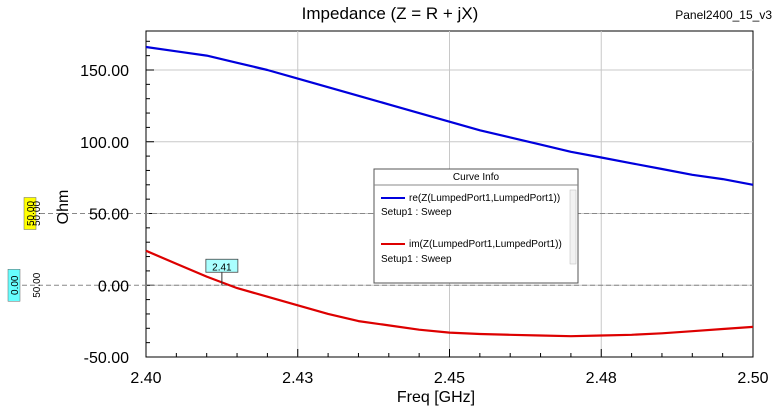 This screenshot has height=409, width=779. I want to click on marker-flag, so click(222, 265).